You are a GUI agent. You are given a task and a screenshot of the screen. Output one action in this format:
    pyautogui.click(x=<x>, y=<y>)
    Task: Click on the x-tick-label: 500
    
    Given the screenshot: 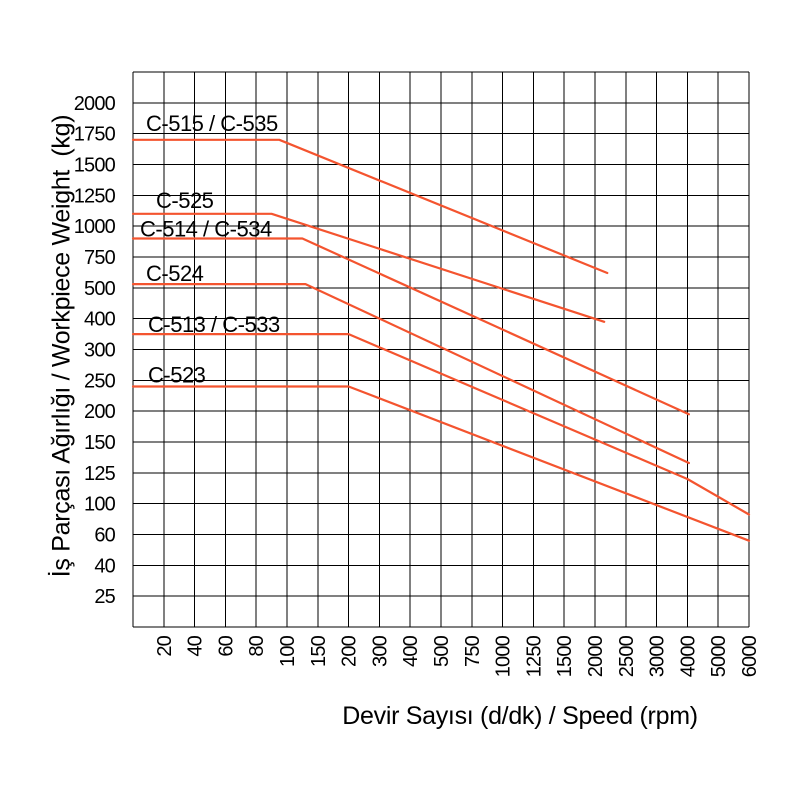 What is the action you would take?
    pyautogui.click(x=442, y=651)
    